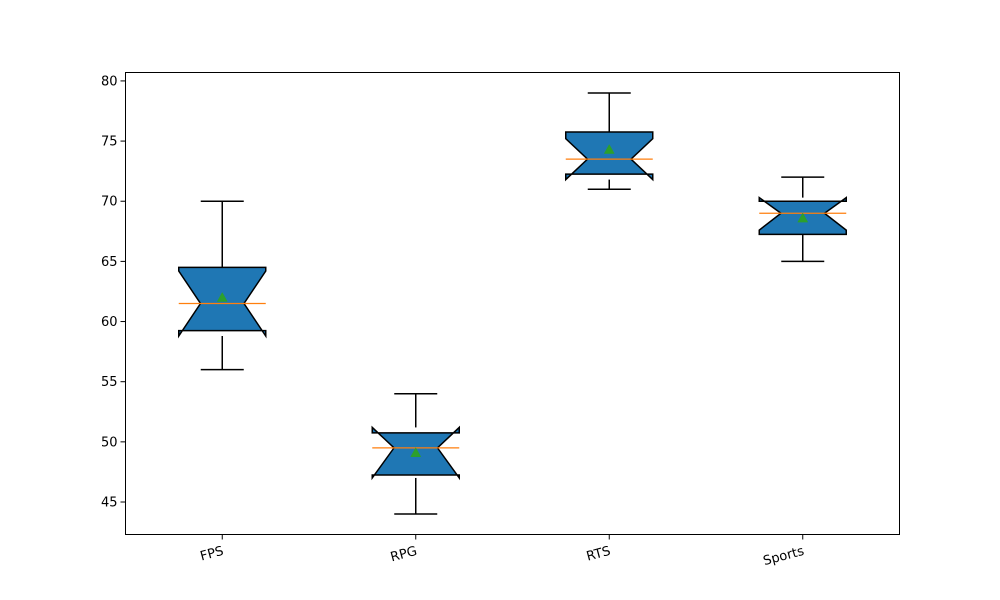 This screenshot has height=600, width=1000. What do you see at coordinates (109, 322) in the screenshot?
I see `y-tick-label-60: 60` at bounding box center [109, 322].